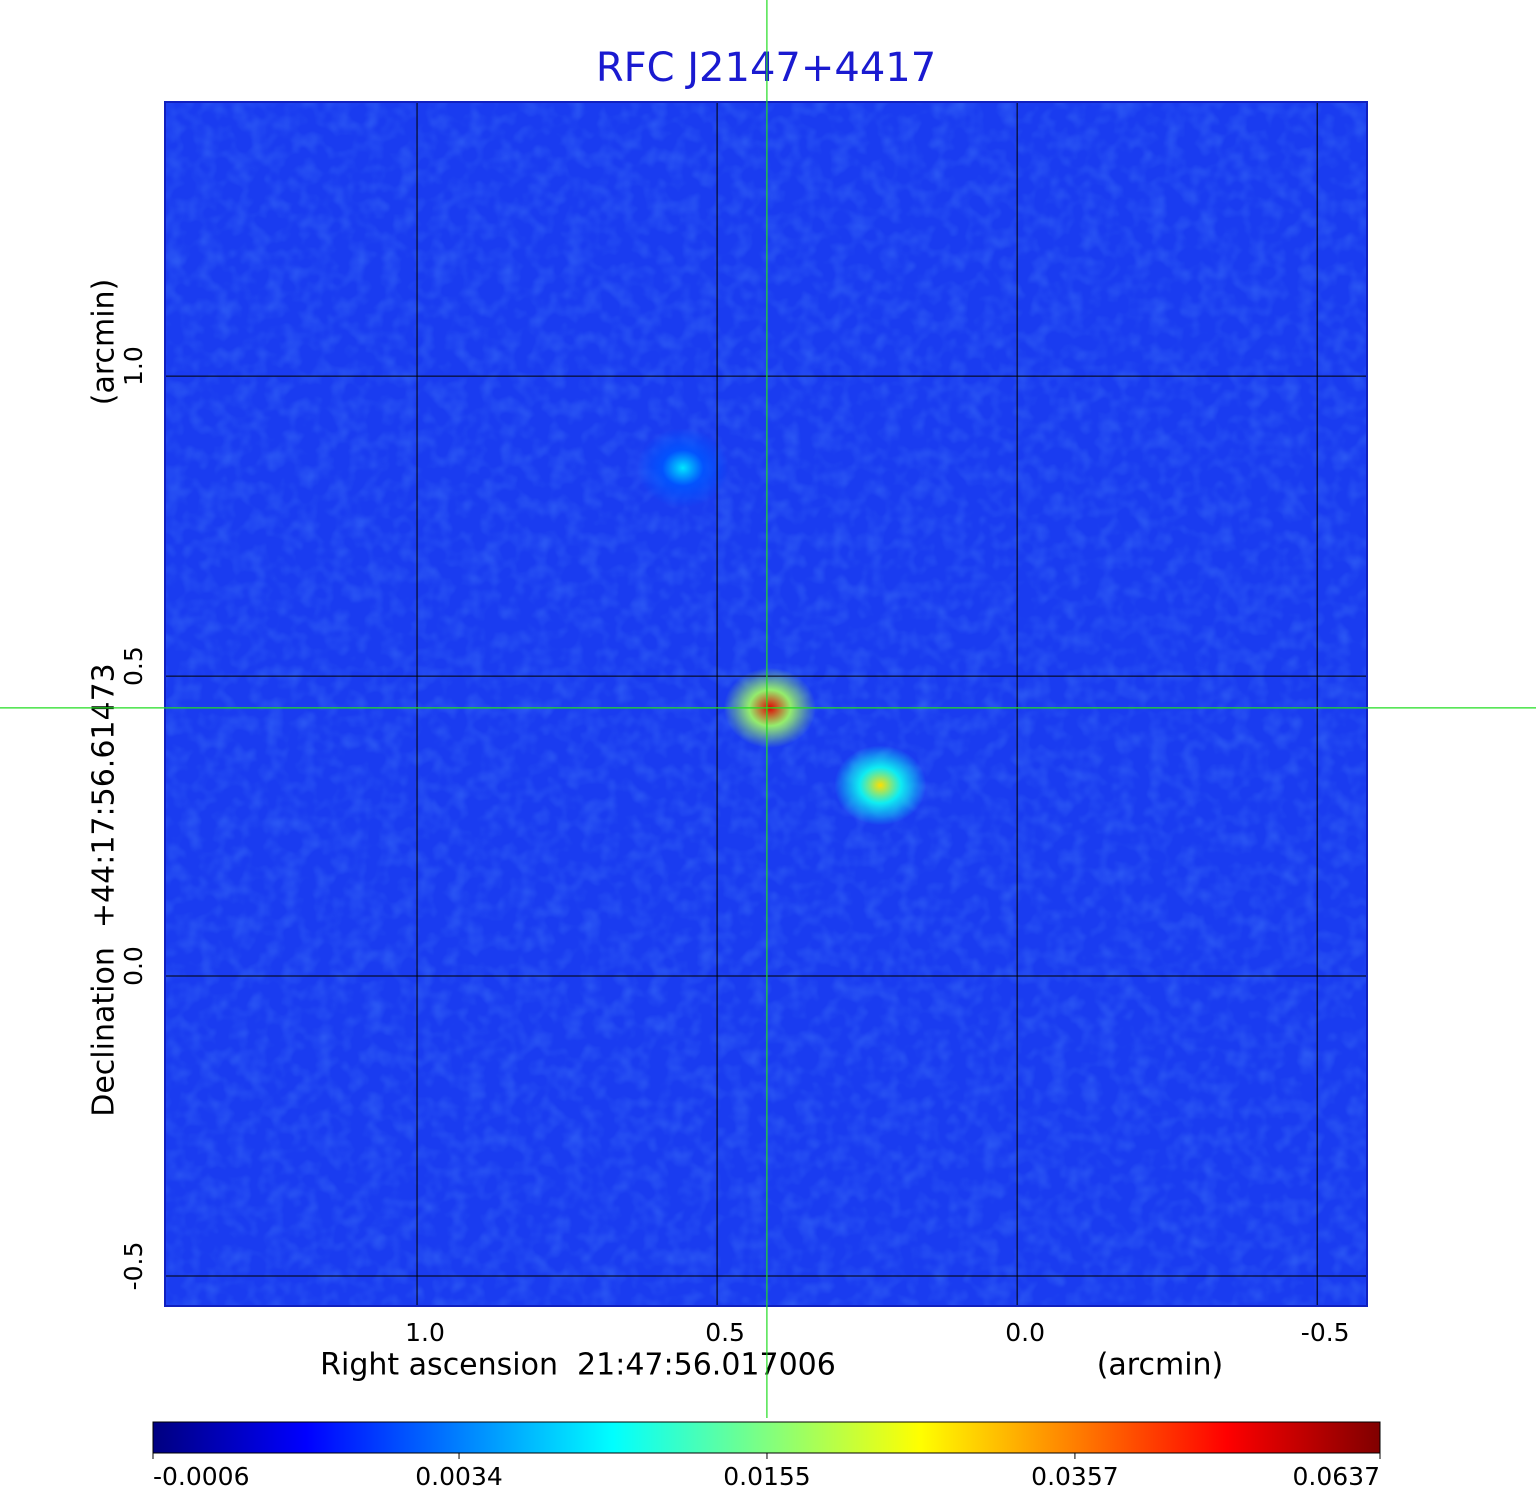  Describe the element at coordinates (766, 68) in the screenshot. I see `chart-title: RFC J2147+4417` at that location.